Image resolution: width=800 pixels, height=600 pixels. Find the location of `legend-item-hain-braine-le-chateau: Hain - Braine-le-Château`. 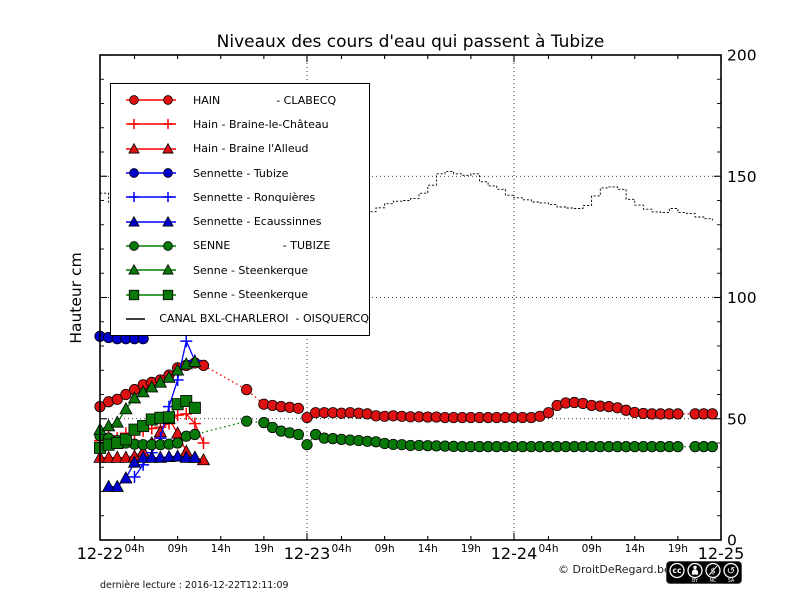

legend-item-hain-braine-le-chateau: Hain - Braine-le-Château is located at coordinates (246, 124).